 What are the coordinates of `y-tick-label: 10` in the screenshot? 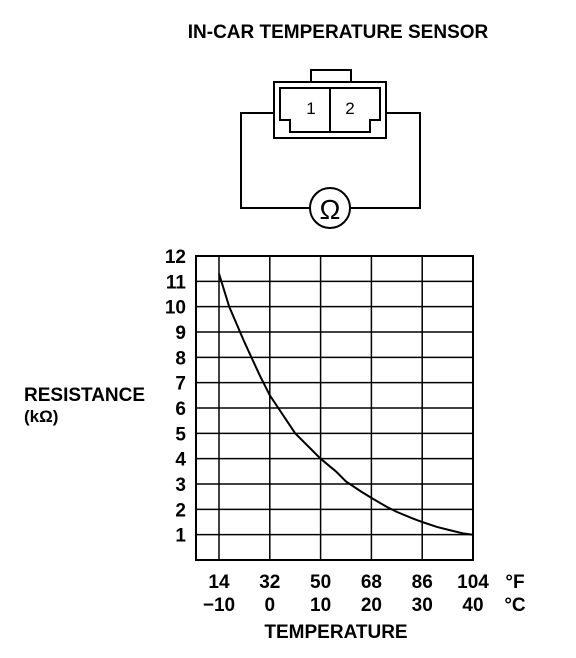 It's located at (175, 308).